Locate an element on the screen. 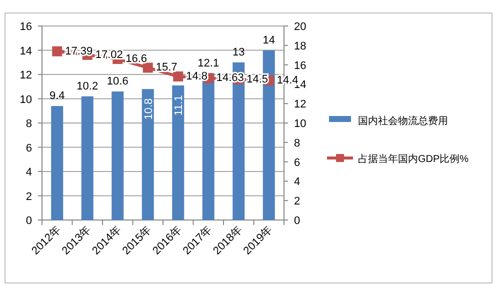 This screenshot has height=291, width=500. legend-label: 占据当年国内GDP比例% is located at coordinates (413, 159).